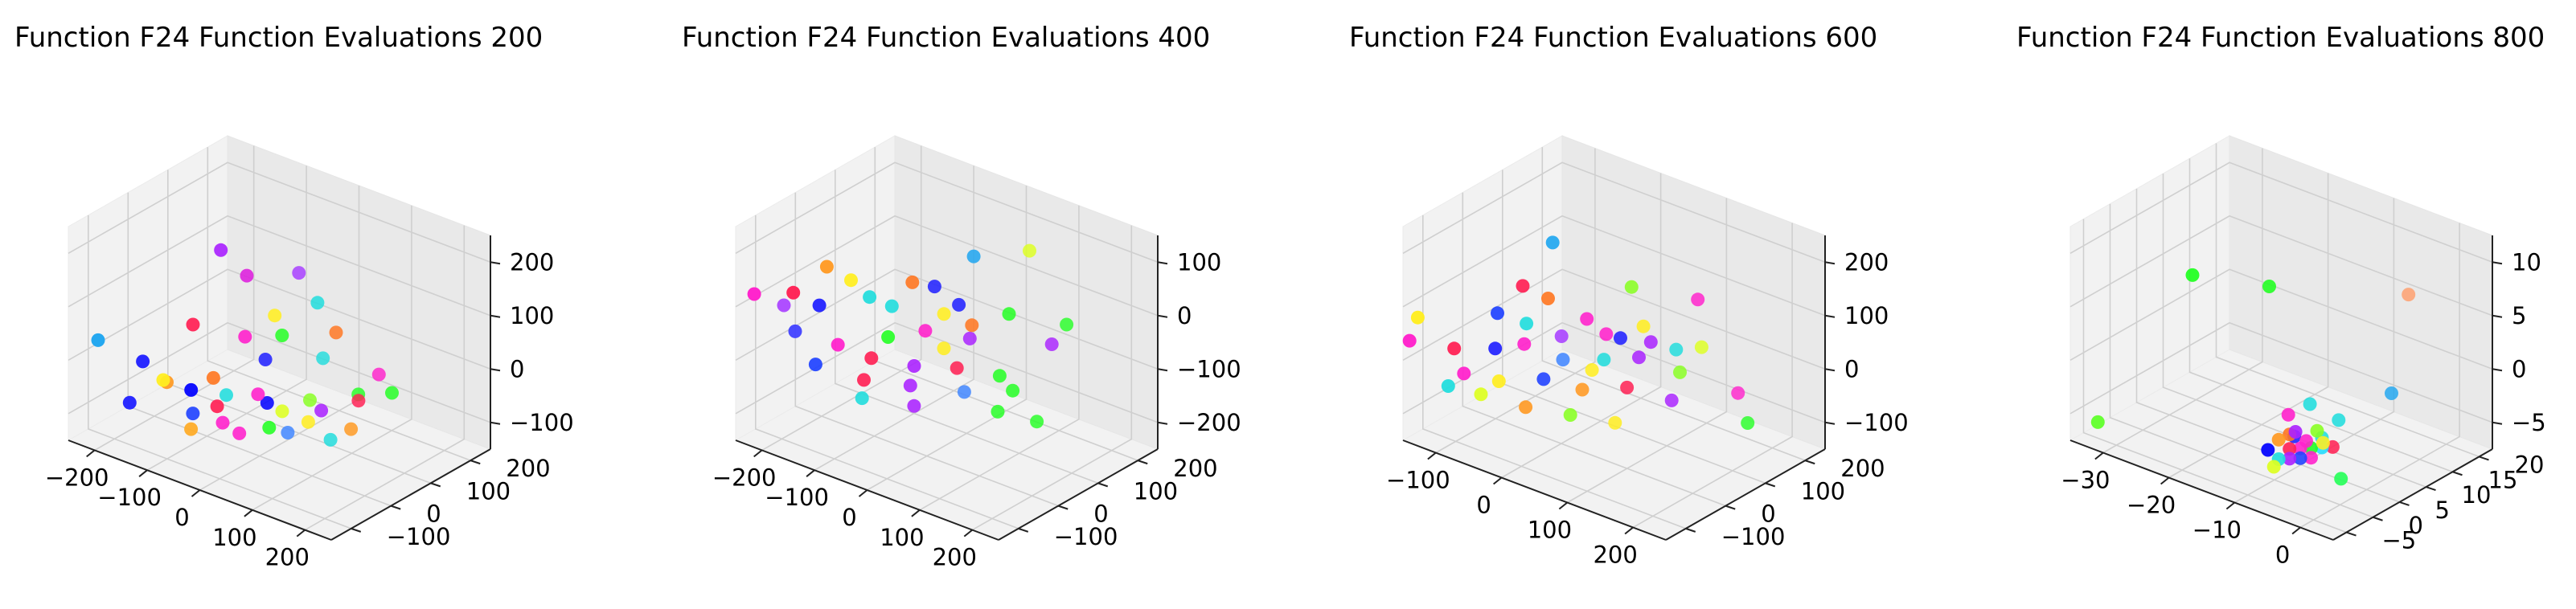 The width and height of the screenshot is (2576, 609). What do you see at coordinates (2529, 422) in the screenshot?
I see `z-tick-label: −5` at bounding box center [2529, 422].